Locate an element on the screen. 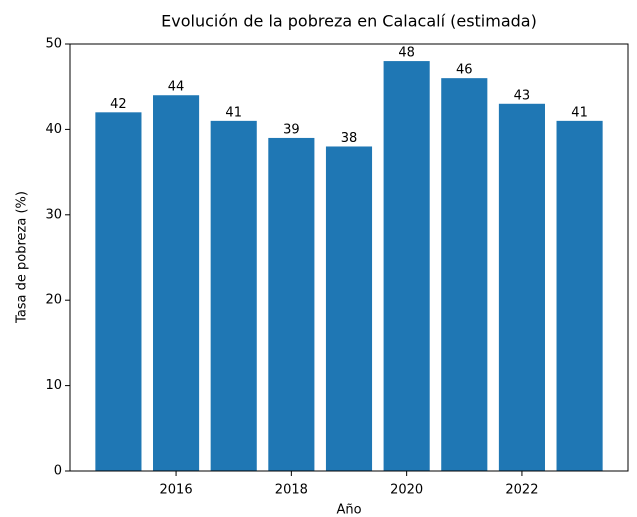  data-label: 46 is located at coordinates (464, 70).